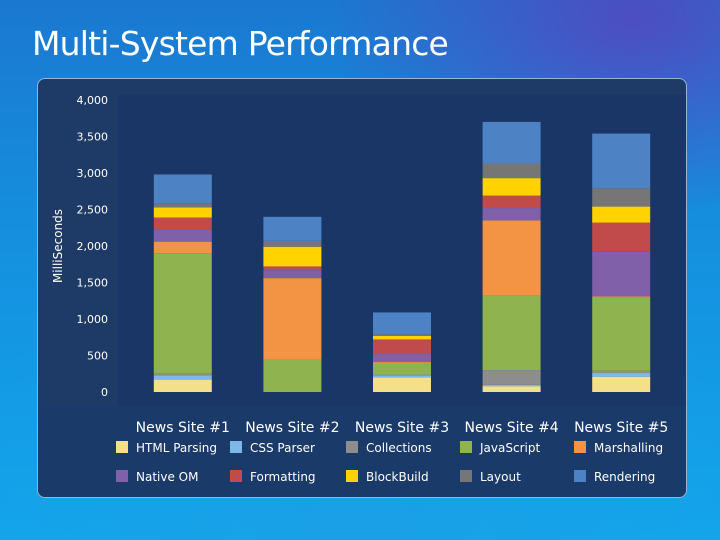 This screenshot has width=720, height=540. I want to click on legend-label: Marshalling, so click(628, 448).